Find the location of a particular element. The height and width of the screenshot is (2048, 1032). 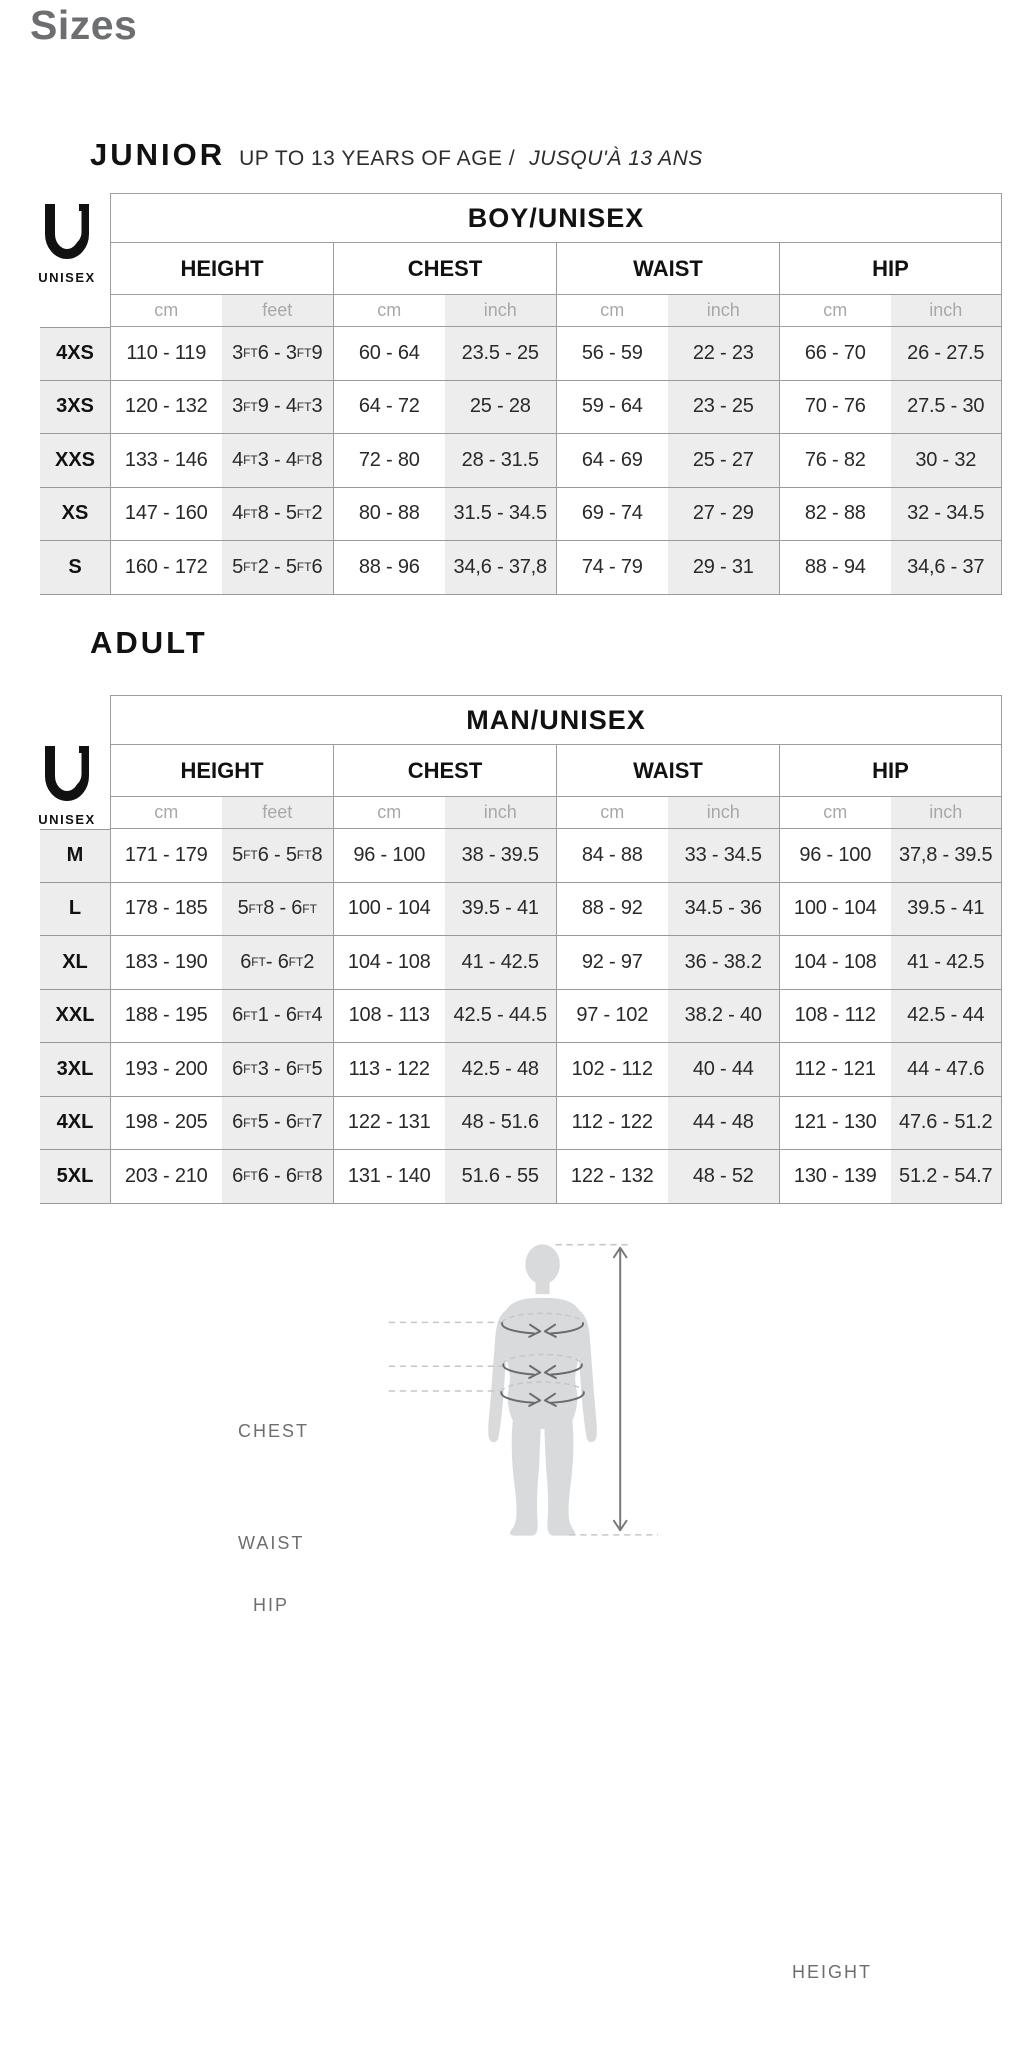

junior-col-chest: CHEST is located at coordinates (444, 269).